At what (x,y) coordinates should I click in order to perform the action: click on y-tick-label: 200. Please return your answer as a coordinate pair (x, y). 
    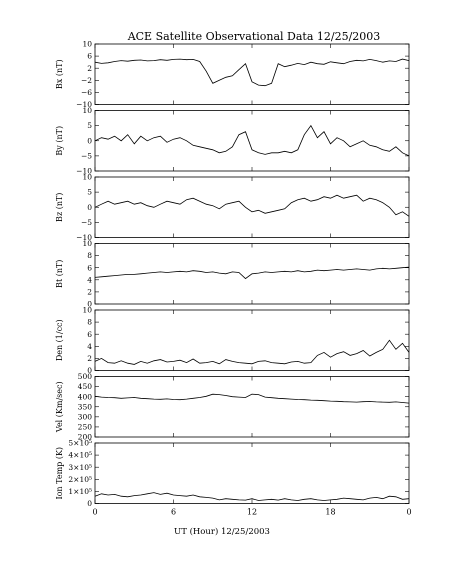
    Looking at the image, I should click on (85, 437).